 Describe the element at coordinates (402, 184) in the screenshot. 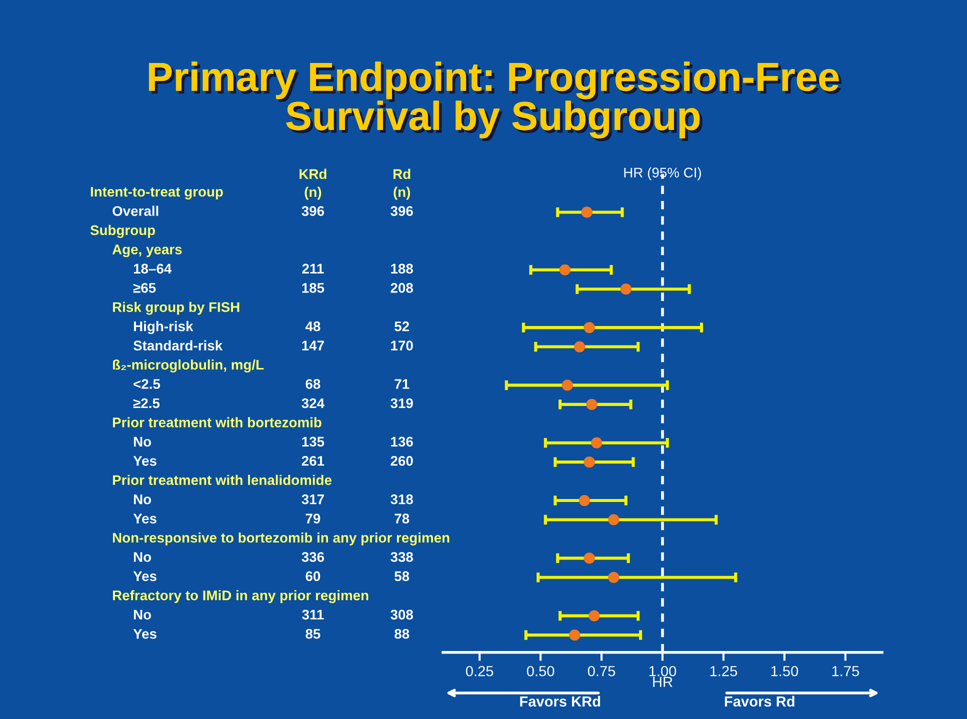

I see `text: Rd (n)` at that location.